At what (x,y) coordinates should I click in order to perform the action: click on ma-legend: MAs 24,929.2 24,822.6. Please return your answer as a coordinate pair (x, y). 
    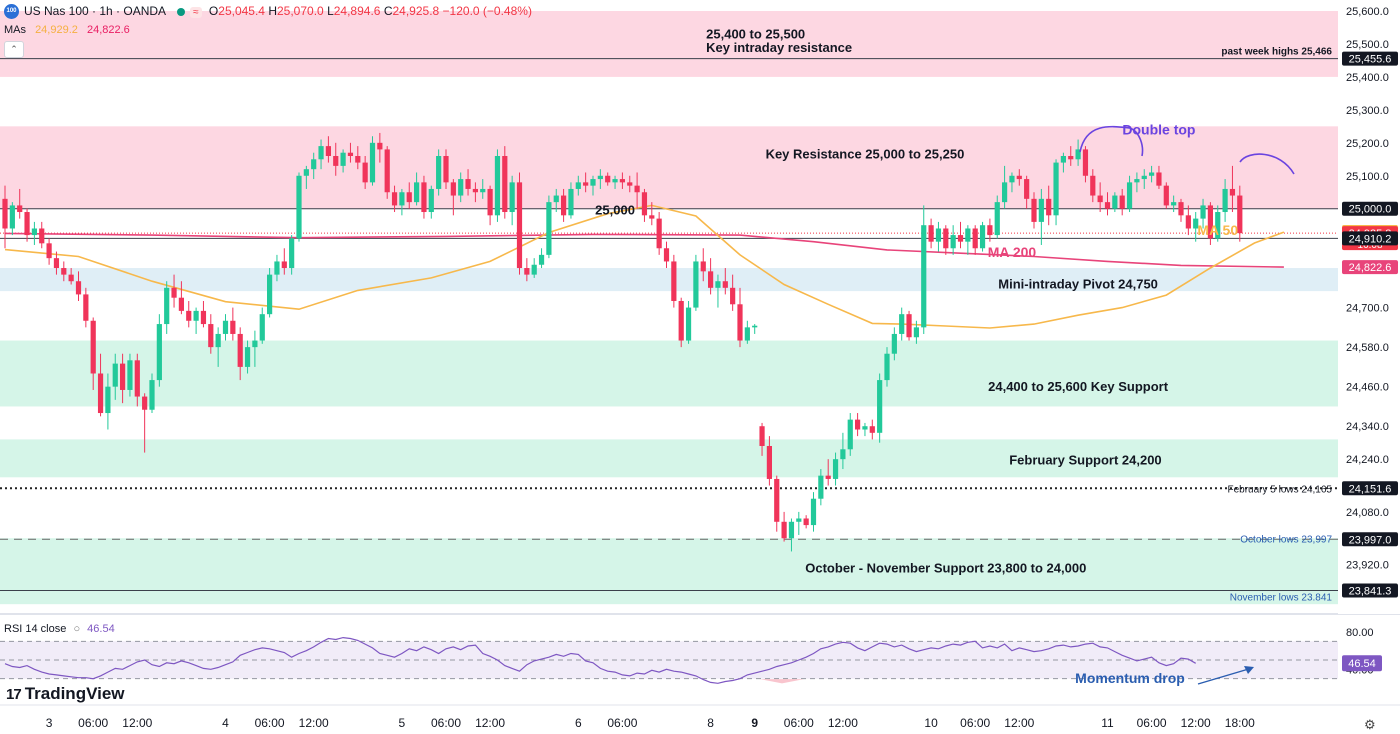
    Looking at the image, I should click on (67, 30).